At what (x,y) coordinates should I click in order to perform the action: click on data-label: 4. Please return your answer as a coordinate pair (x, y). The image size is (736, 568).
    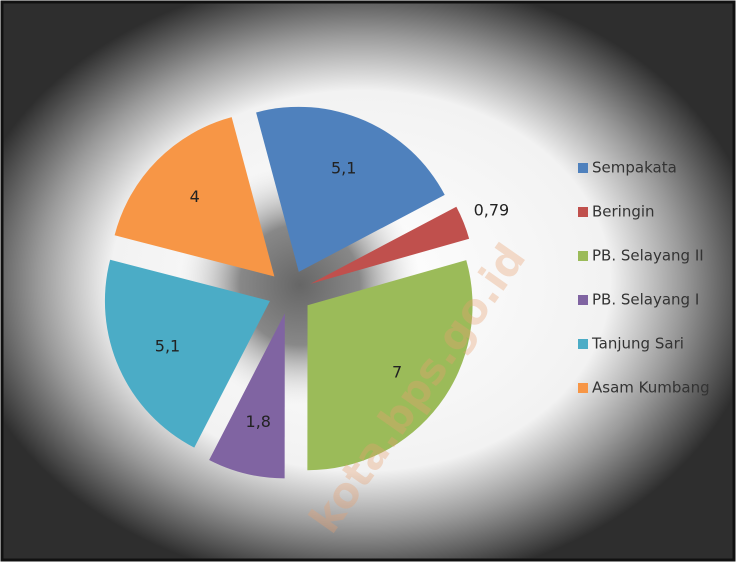
    Looking at the image, I should click on (195, 196).